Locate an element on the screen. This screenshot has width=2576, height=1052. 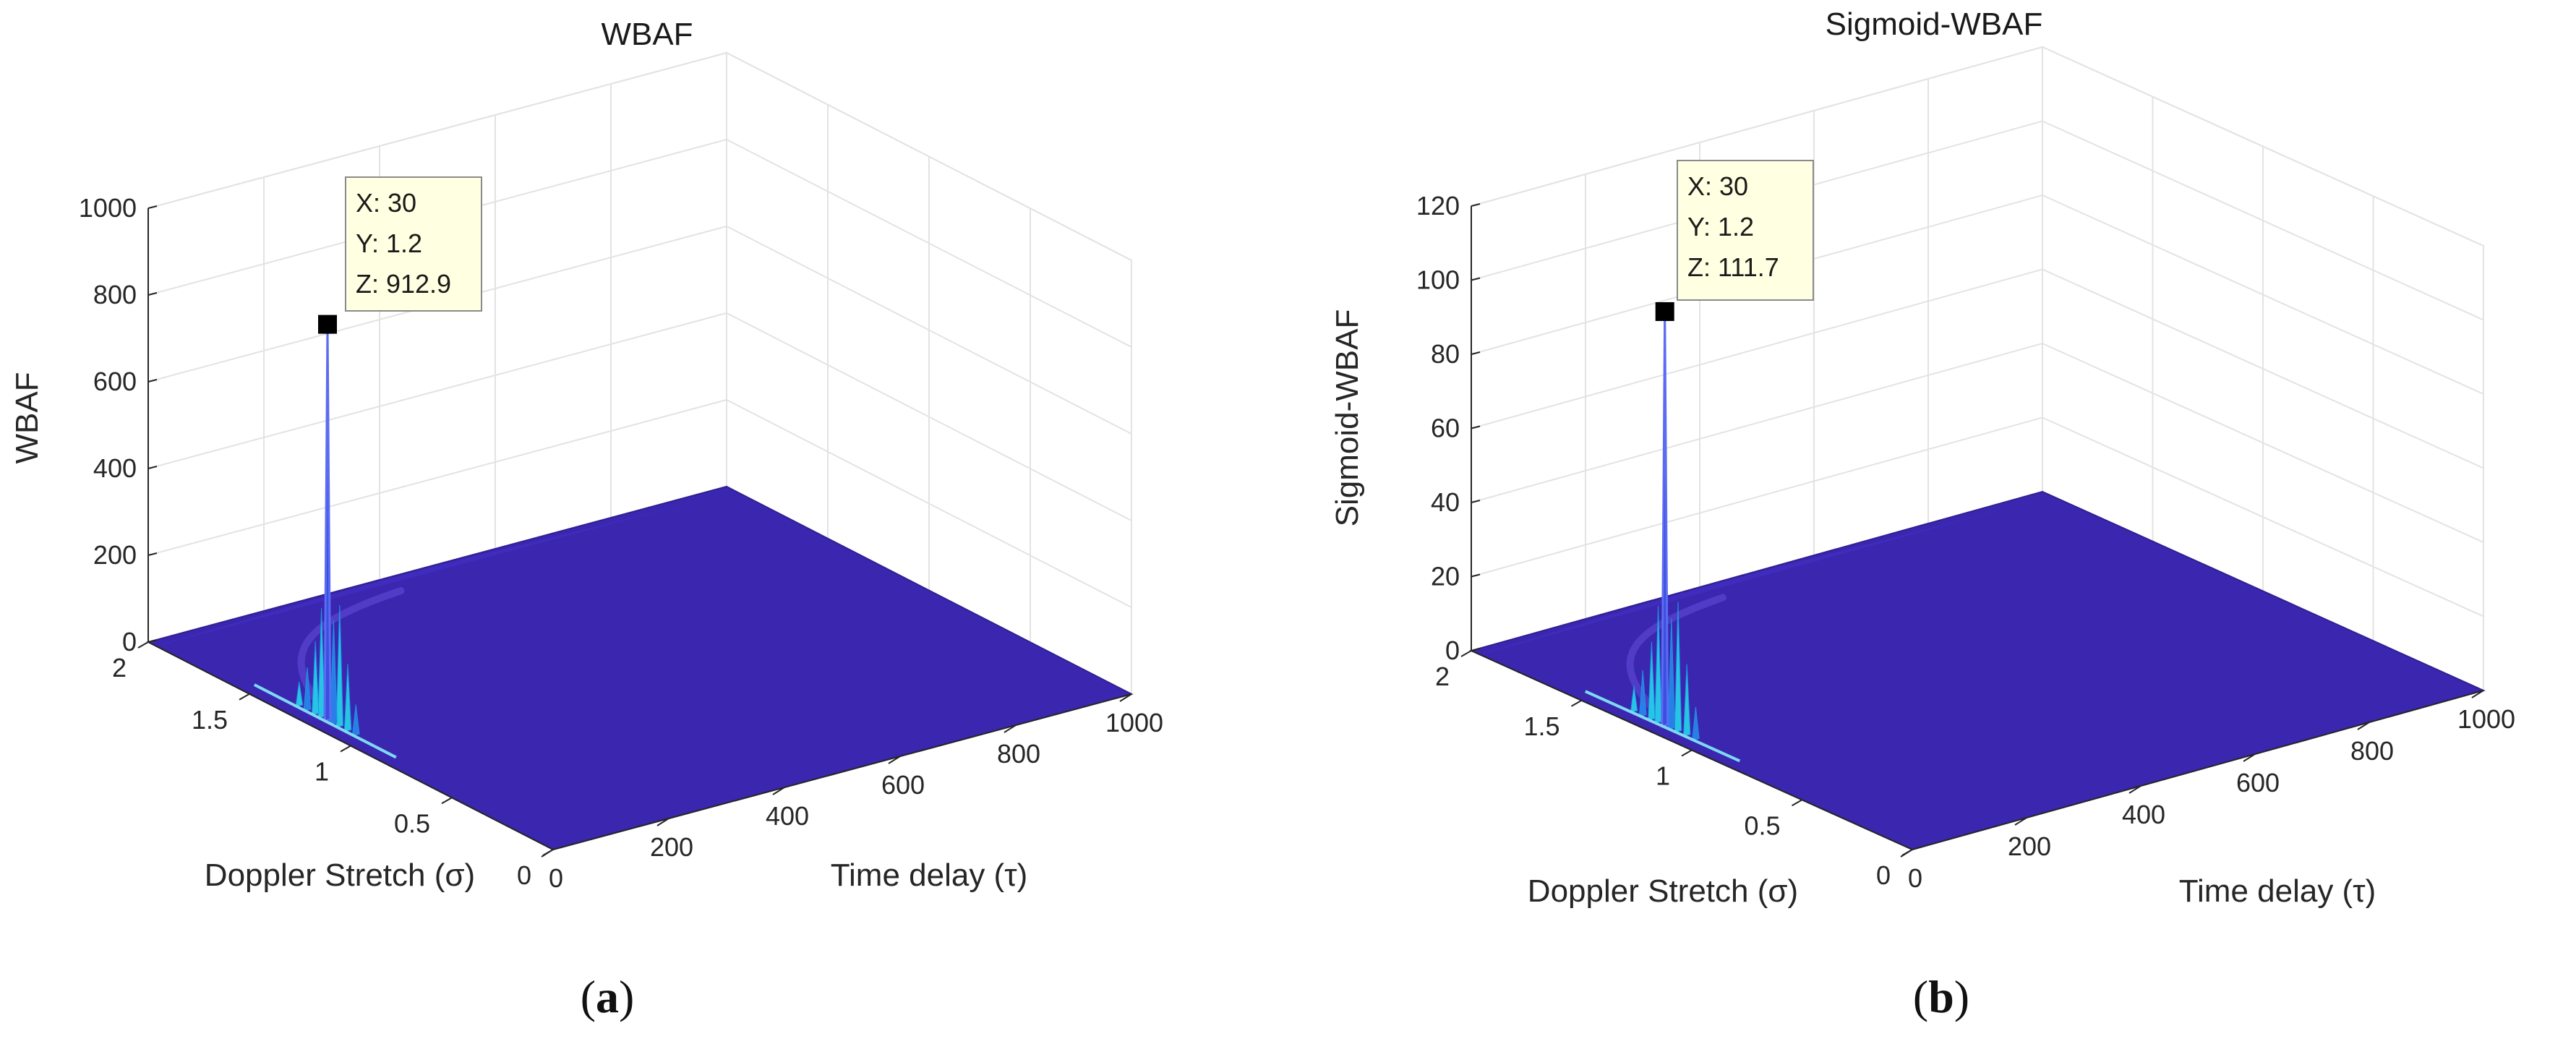
z-tick-label: 200 is located at coordinates (115, 555).